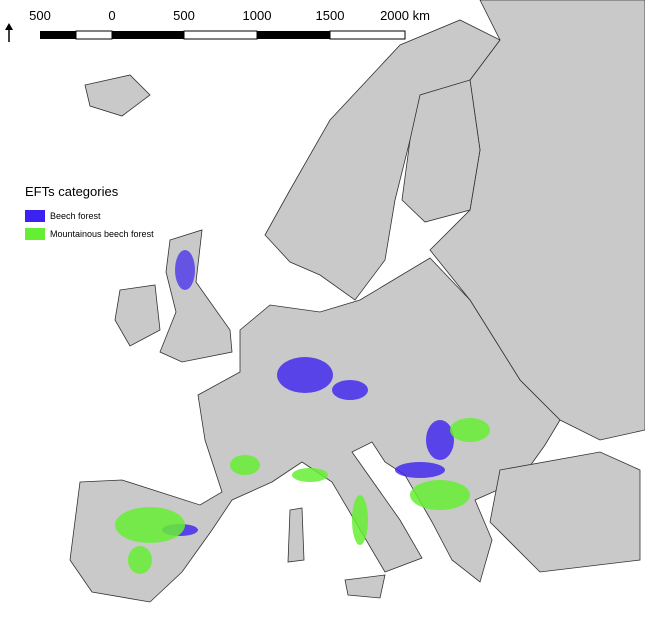  What do you see at coordinates (137, 315) in the screenshot?
I see `ireland` at bounding box center [137, 315].